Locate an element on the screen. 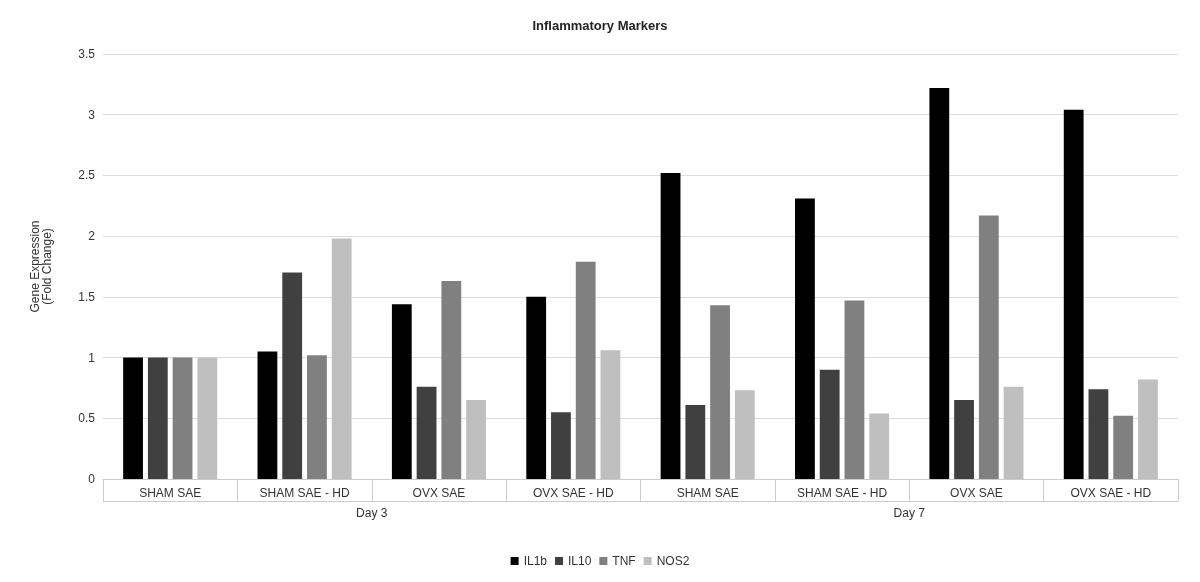  y-tick-label: 3.5 is located at coordinates (87, 54).